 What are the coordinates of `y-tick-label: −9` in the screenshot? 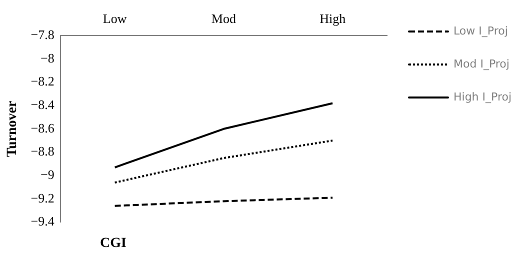 It's located at (47, 174).